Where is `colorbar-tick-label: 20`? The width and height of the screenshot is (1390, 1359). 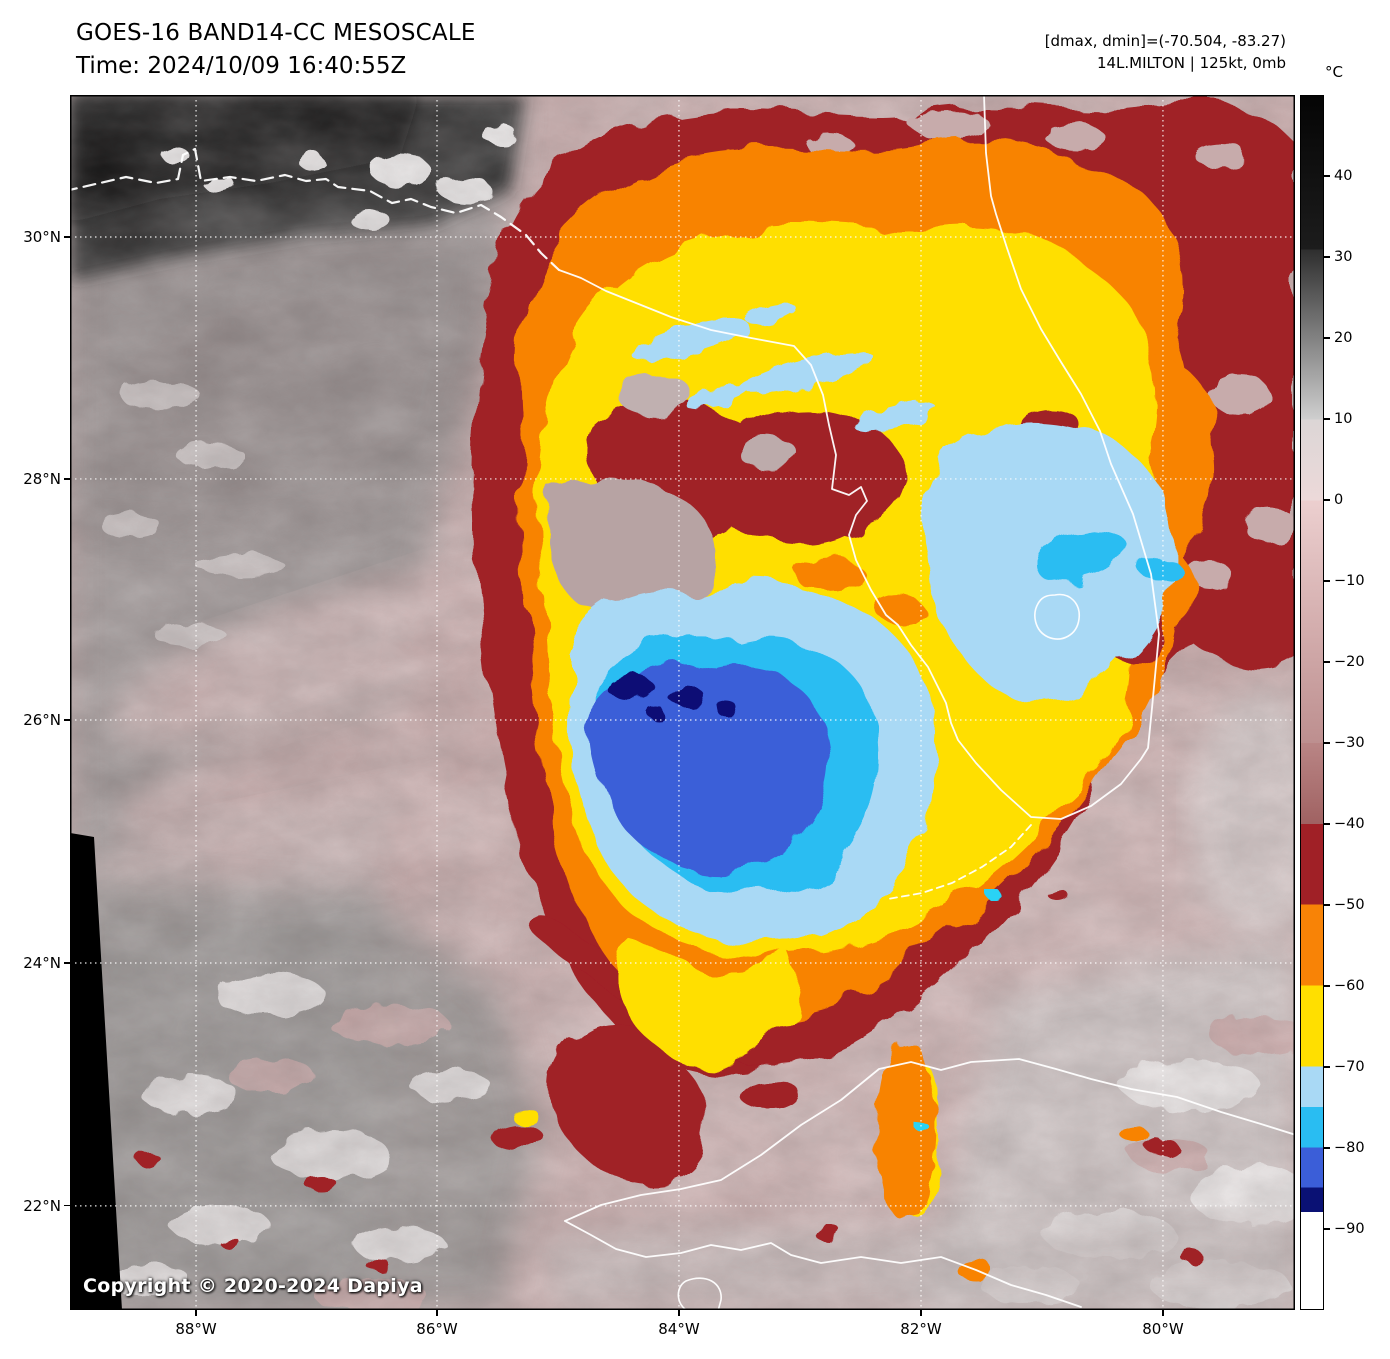 colorbar-tick-label: 20 is located at coordinates (1343, 338).